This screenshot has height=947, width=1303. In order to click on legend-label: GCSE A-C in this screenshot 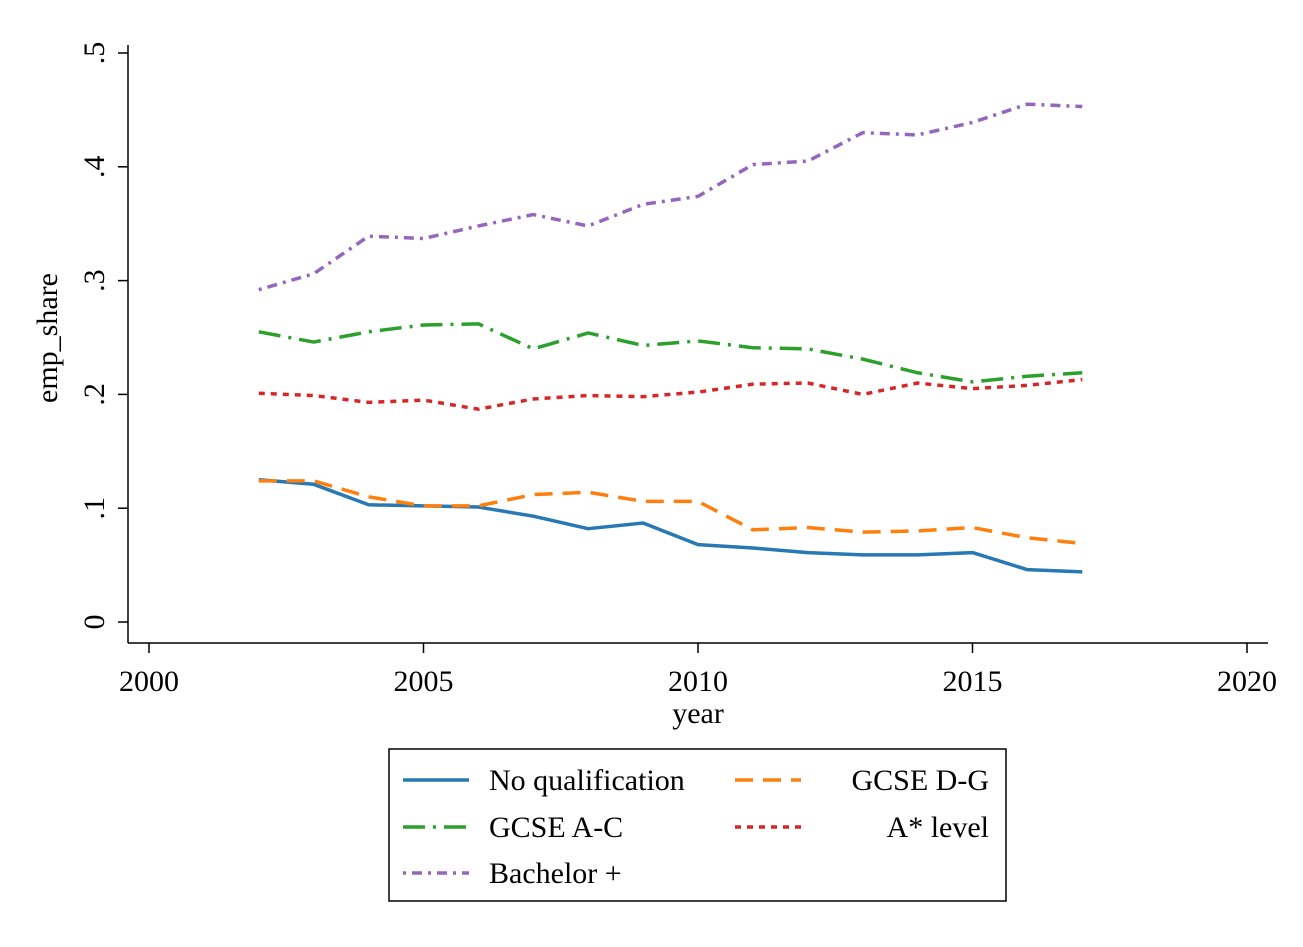, I will do `click(556, 827)`.